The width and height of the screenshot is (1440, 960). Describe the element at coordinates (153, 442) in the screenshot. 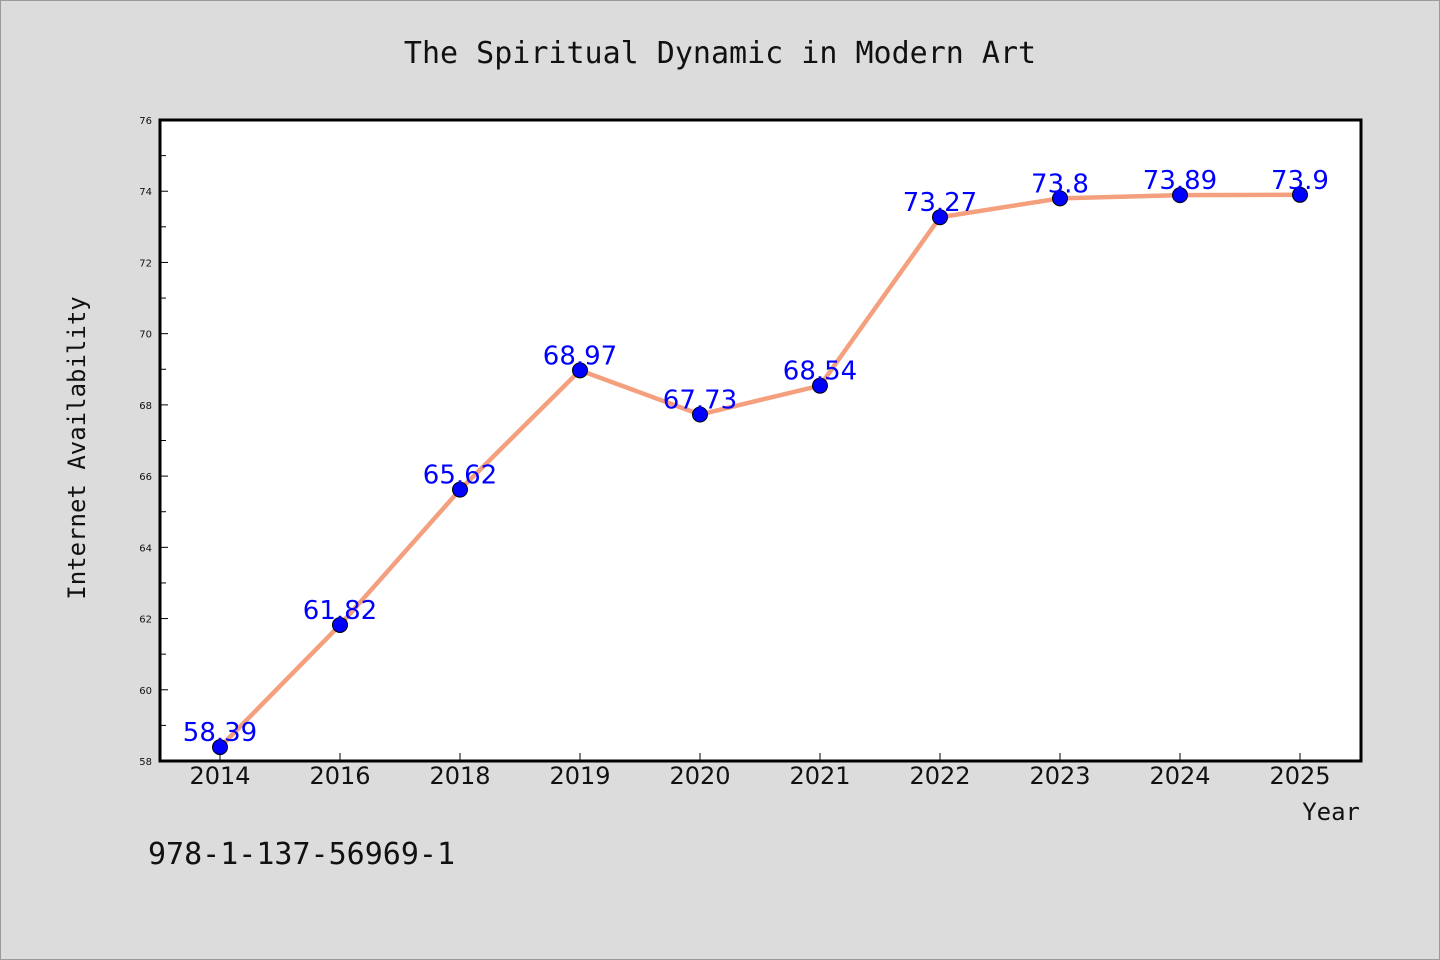

I see `y-axis-ticks: 58 60 62 64 66 68 70 72 74 76` at that location.